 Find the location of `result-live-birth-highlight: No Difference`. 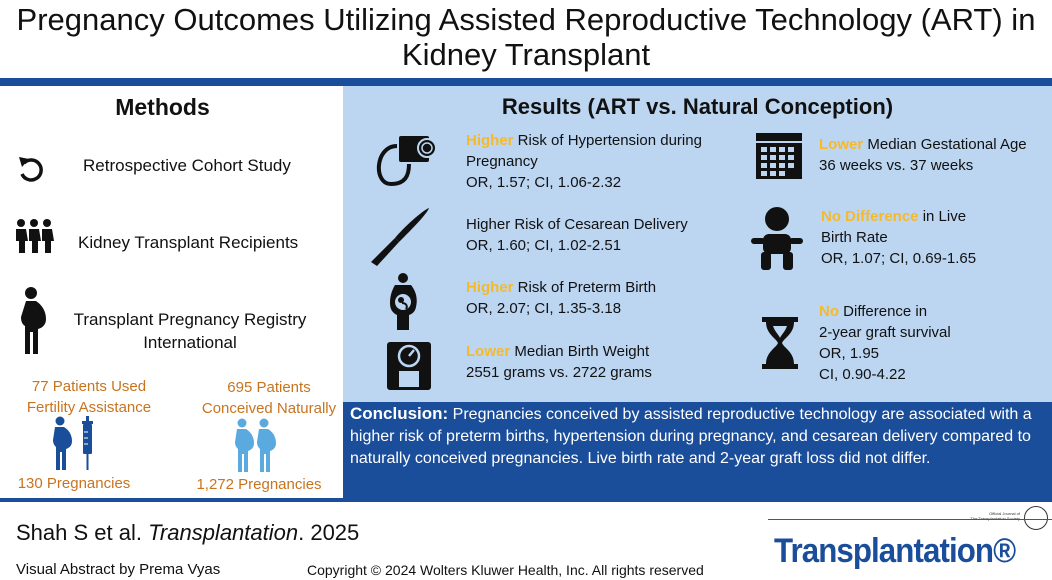

result-live-birth-highlight: No Difference is located at coordinates (870, 216).